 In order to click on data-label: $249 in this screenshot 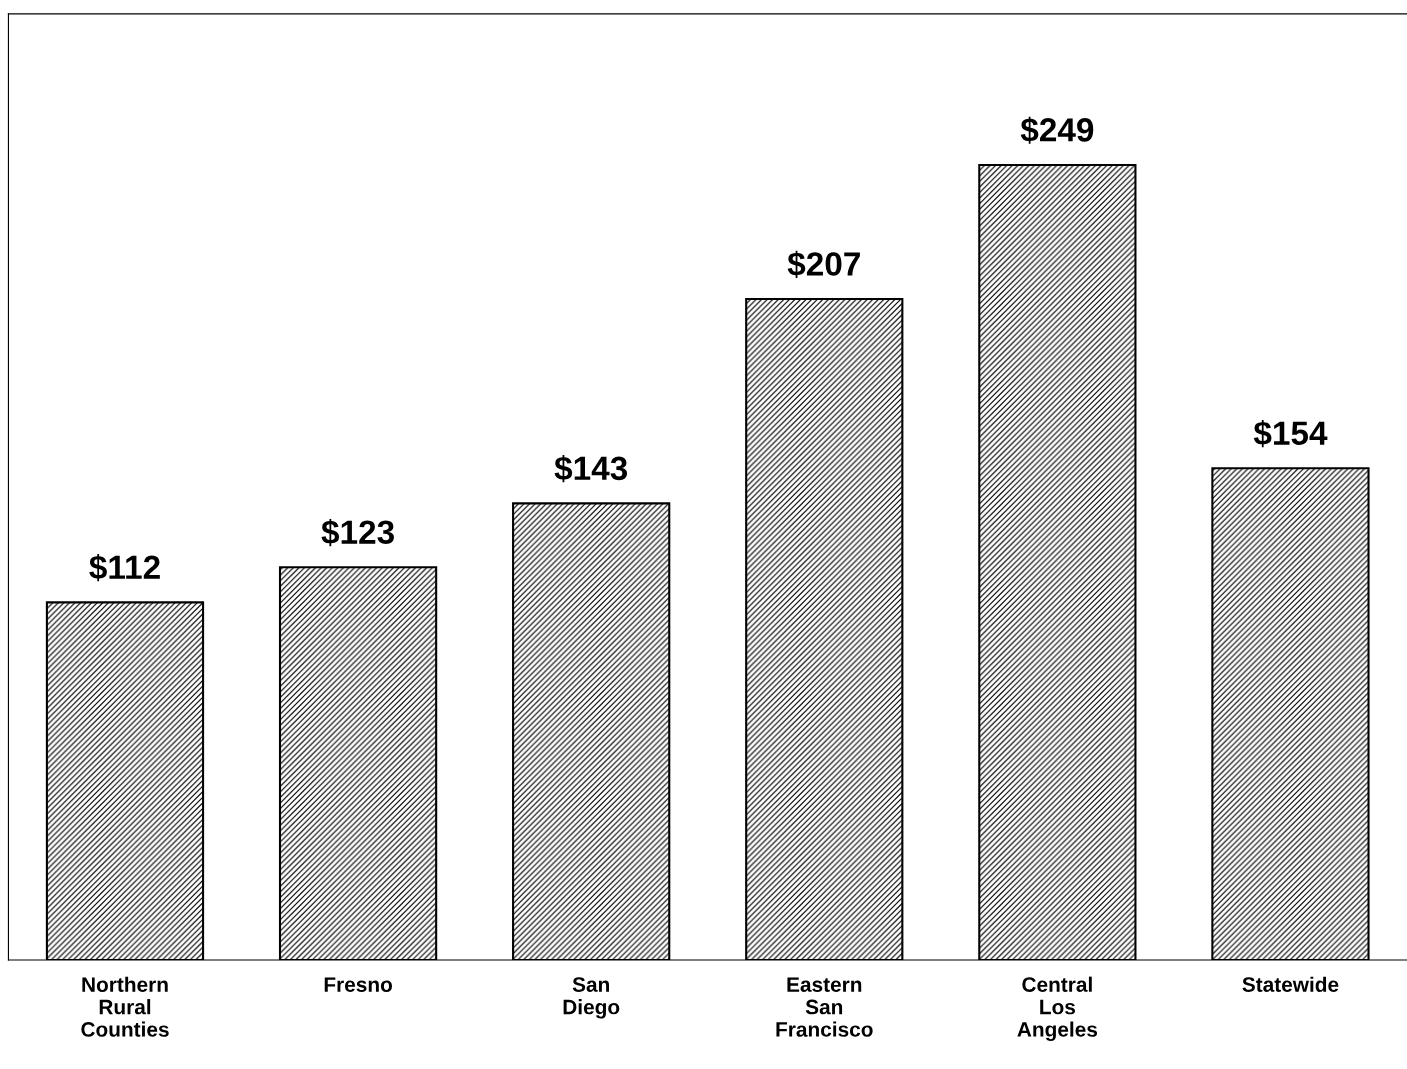, I will do `click(1057, 130)`.